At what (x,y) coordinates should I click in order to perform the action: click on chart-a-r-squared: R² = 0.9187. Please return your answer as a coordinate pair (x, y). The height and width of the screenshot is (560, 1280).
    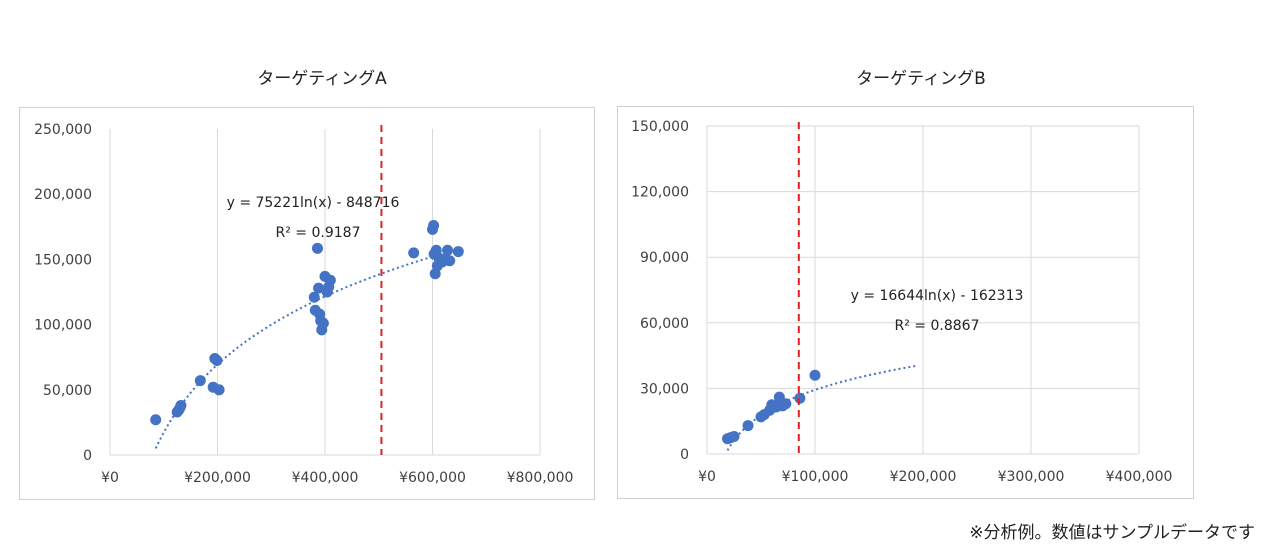
    Looking at the image, I should click on (318, 233).